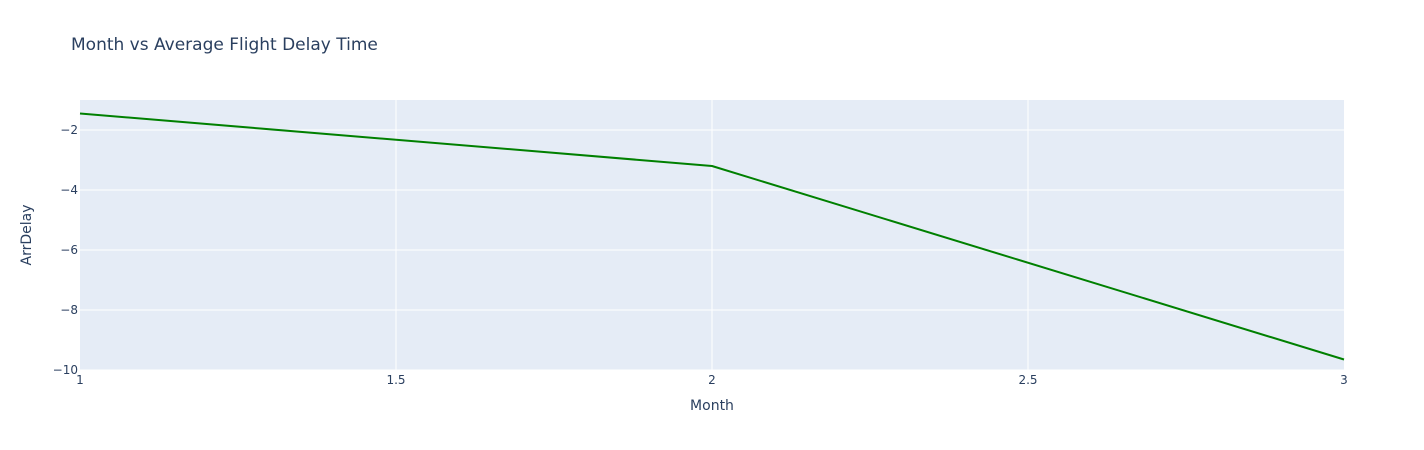 Image resolution: width=1424 pixels, height=450 pixels. I want to click on y-axis-title: ArrDelay, so click(27, 235).